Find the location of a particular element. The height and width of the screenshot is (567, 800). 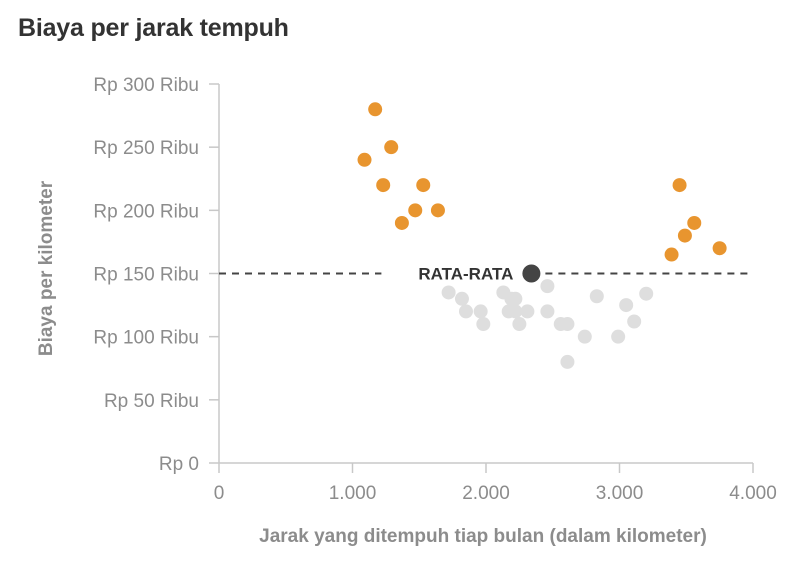

x-tick-label: 0 is located at coordinates (219, 493).